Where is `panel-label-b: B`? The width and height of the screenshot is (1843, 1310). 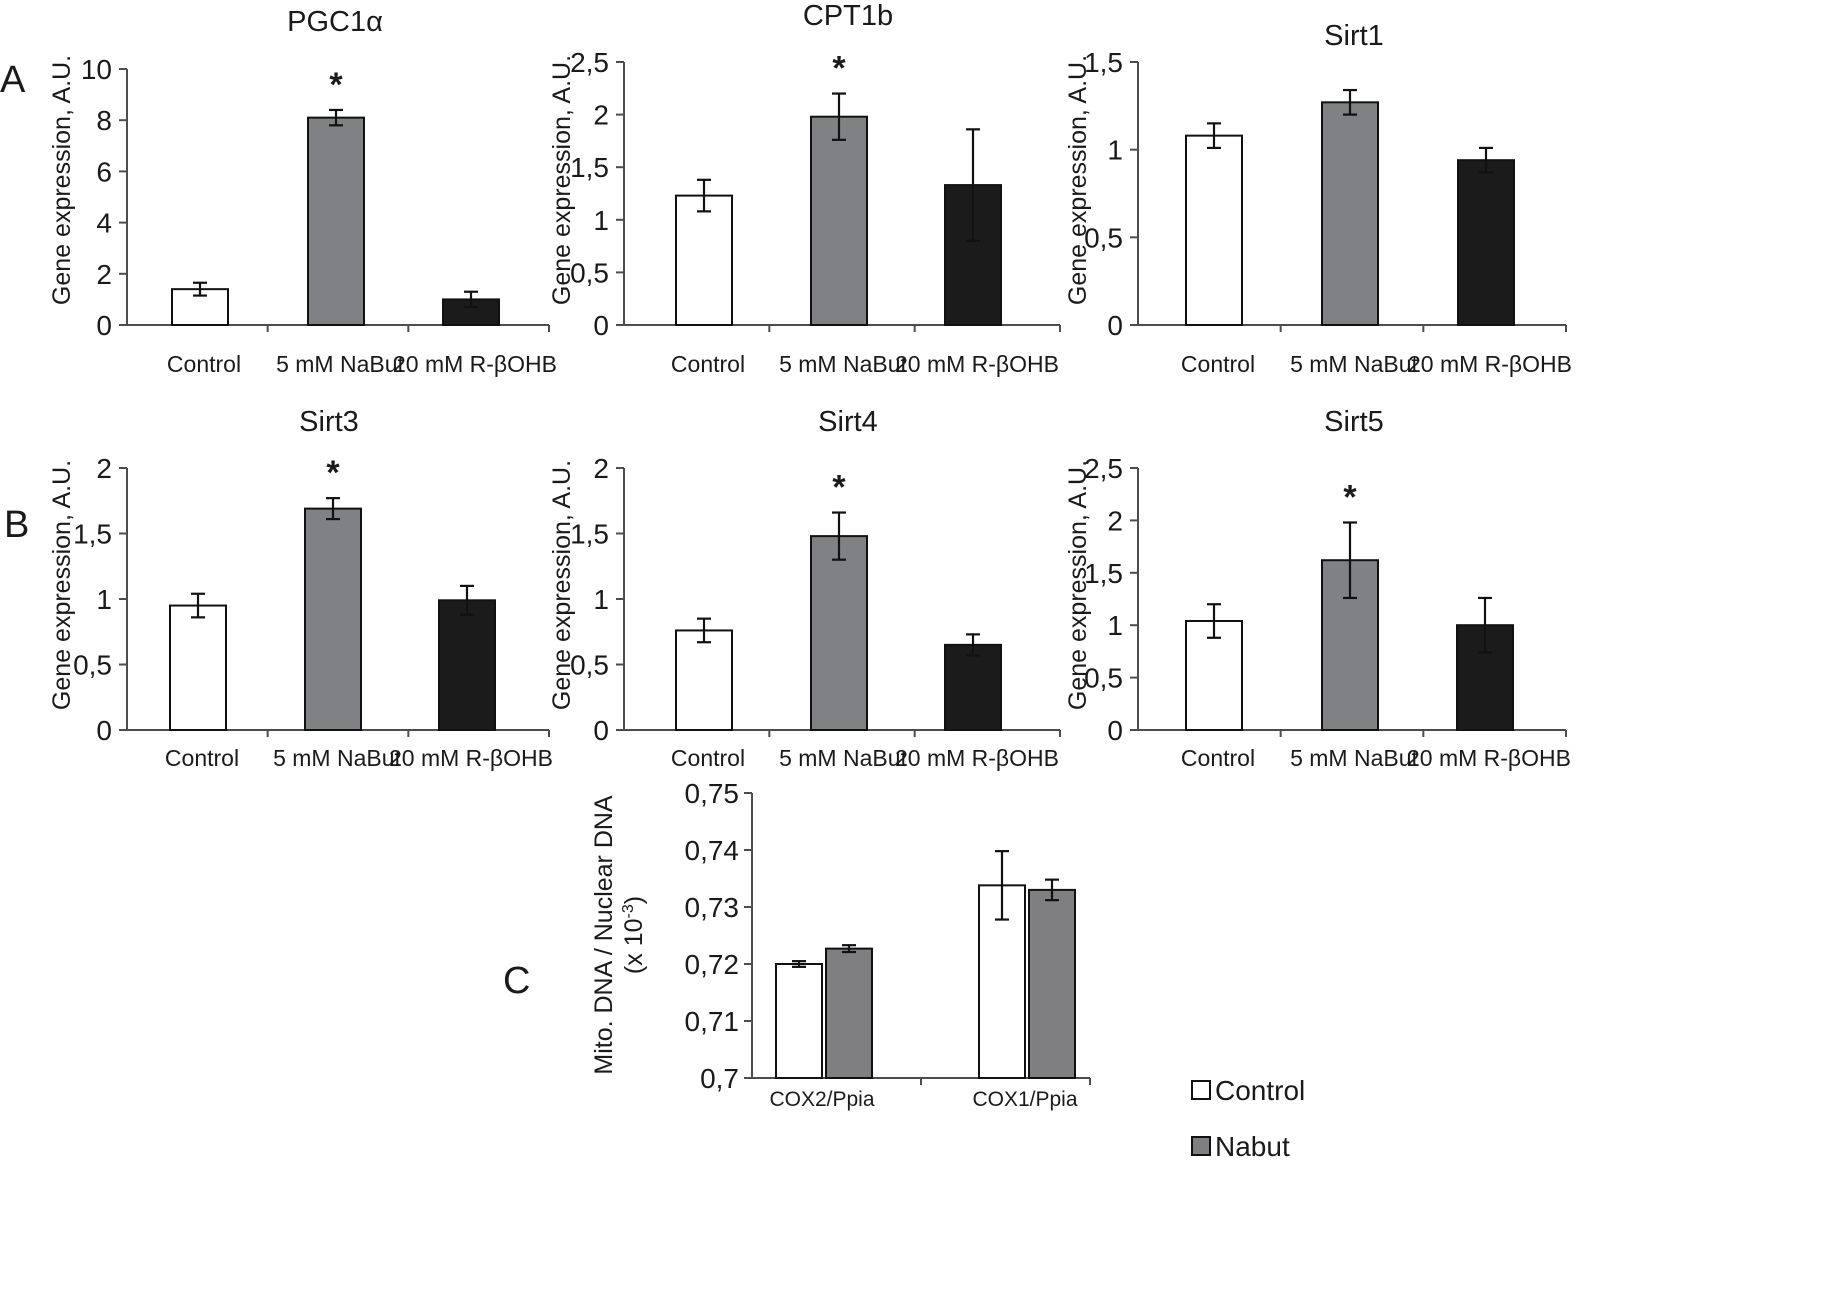 panel-label-b: B is located at coordinates (16, 525).